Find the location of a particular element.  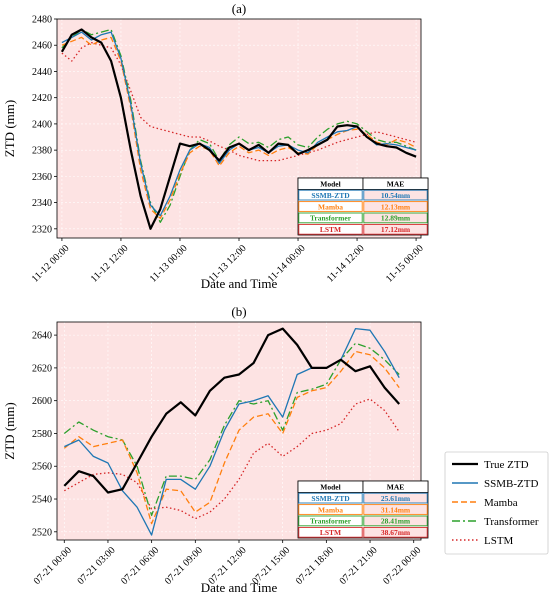

table-row: LSTM 17.12mm is located at coordinates (363, 229).